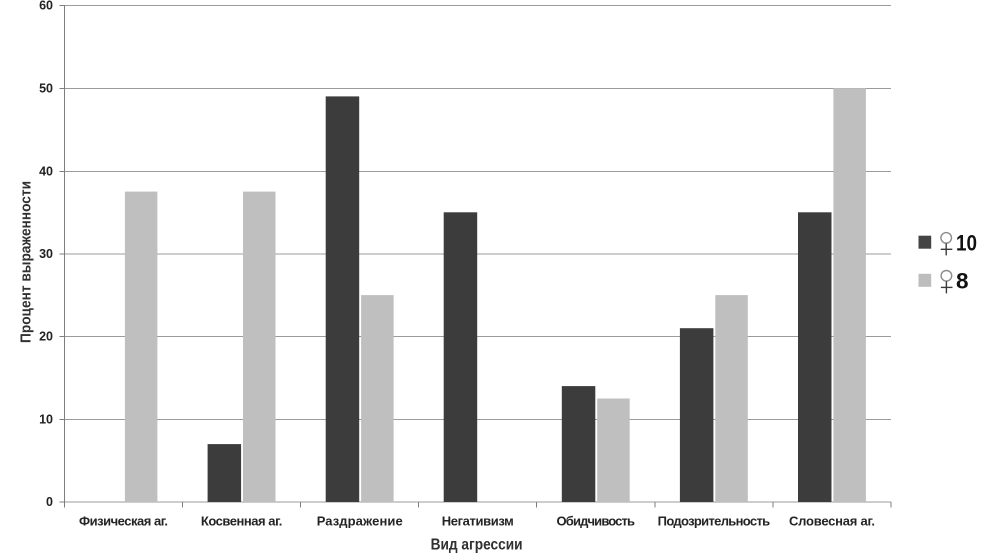 The width and height of the screenshot is (991, 558). Describe the element at coordinates (962, 281) in the screenshot. I see `svg-text: 8` at that location.